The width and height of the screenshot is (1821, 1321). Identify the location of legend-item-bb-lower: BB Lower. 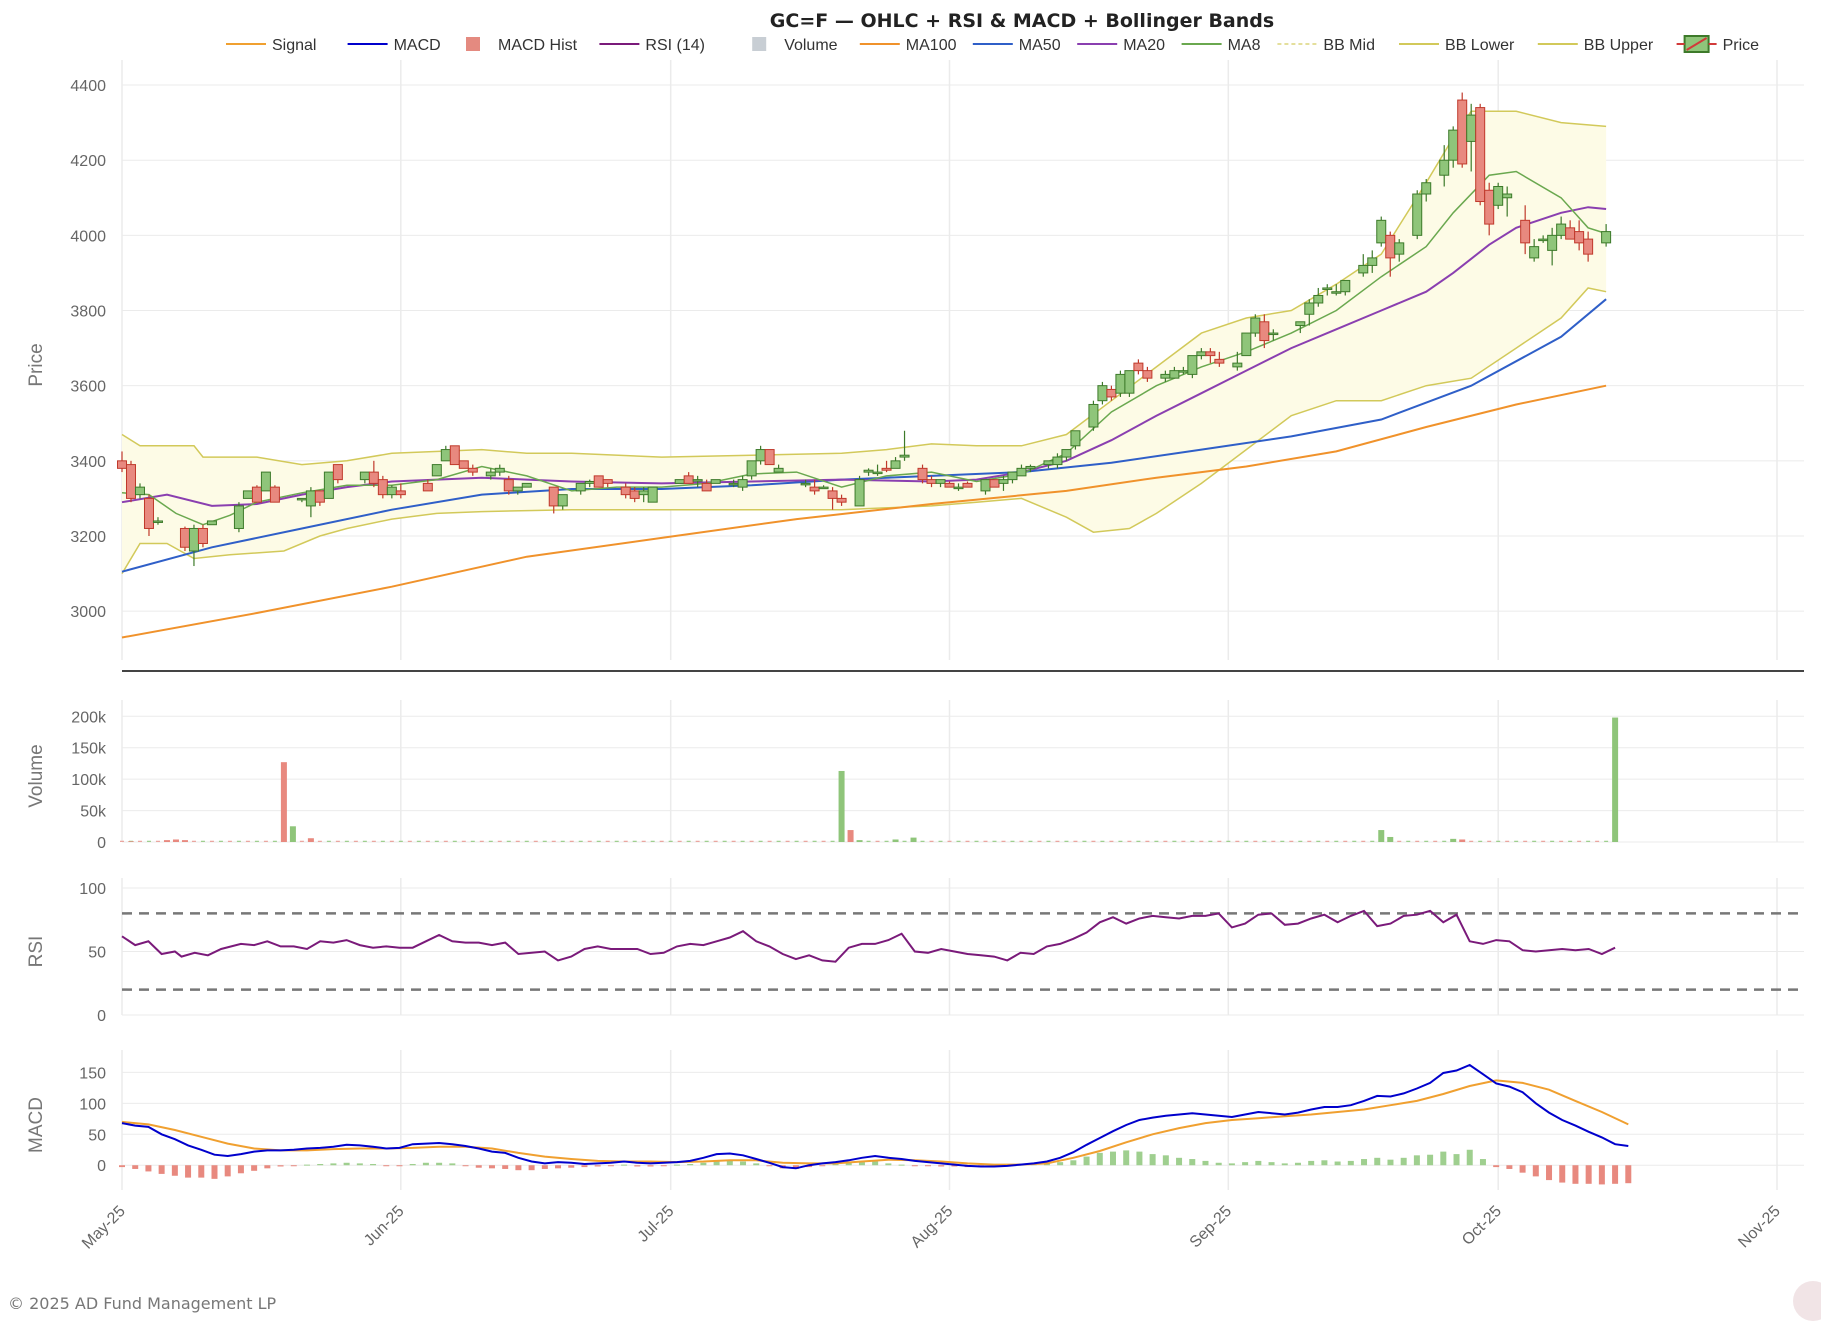
(1457, 45).